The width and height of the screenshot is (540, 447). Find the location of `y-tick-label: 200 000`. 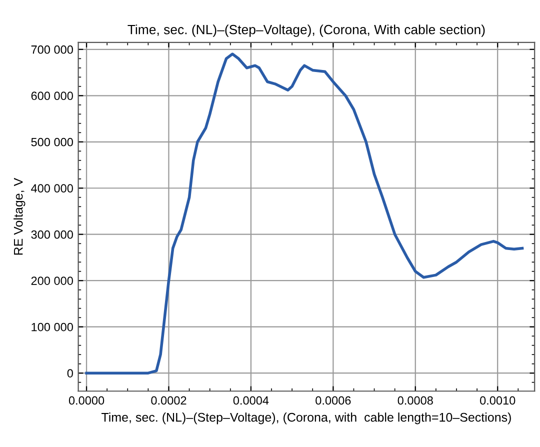

y-tick-label: 200 000 is located at coordinates (52, 280).